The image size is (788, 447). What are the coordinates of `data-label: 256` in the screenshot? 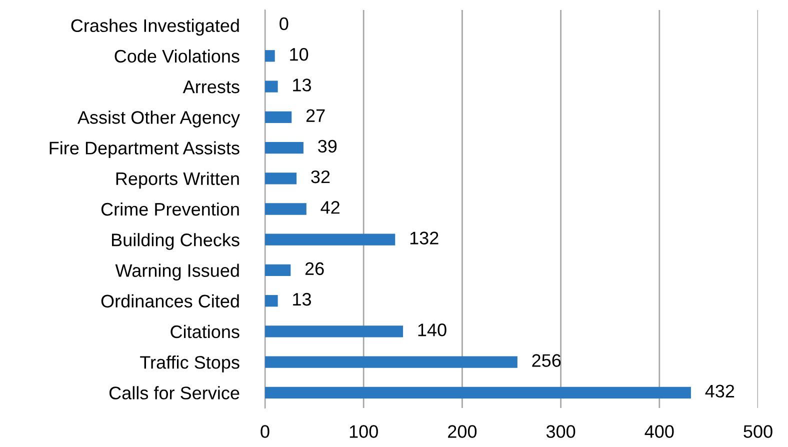 It's located at (546, 360).